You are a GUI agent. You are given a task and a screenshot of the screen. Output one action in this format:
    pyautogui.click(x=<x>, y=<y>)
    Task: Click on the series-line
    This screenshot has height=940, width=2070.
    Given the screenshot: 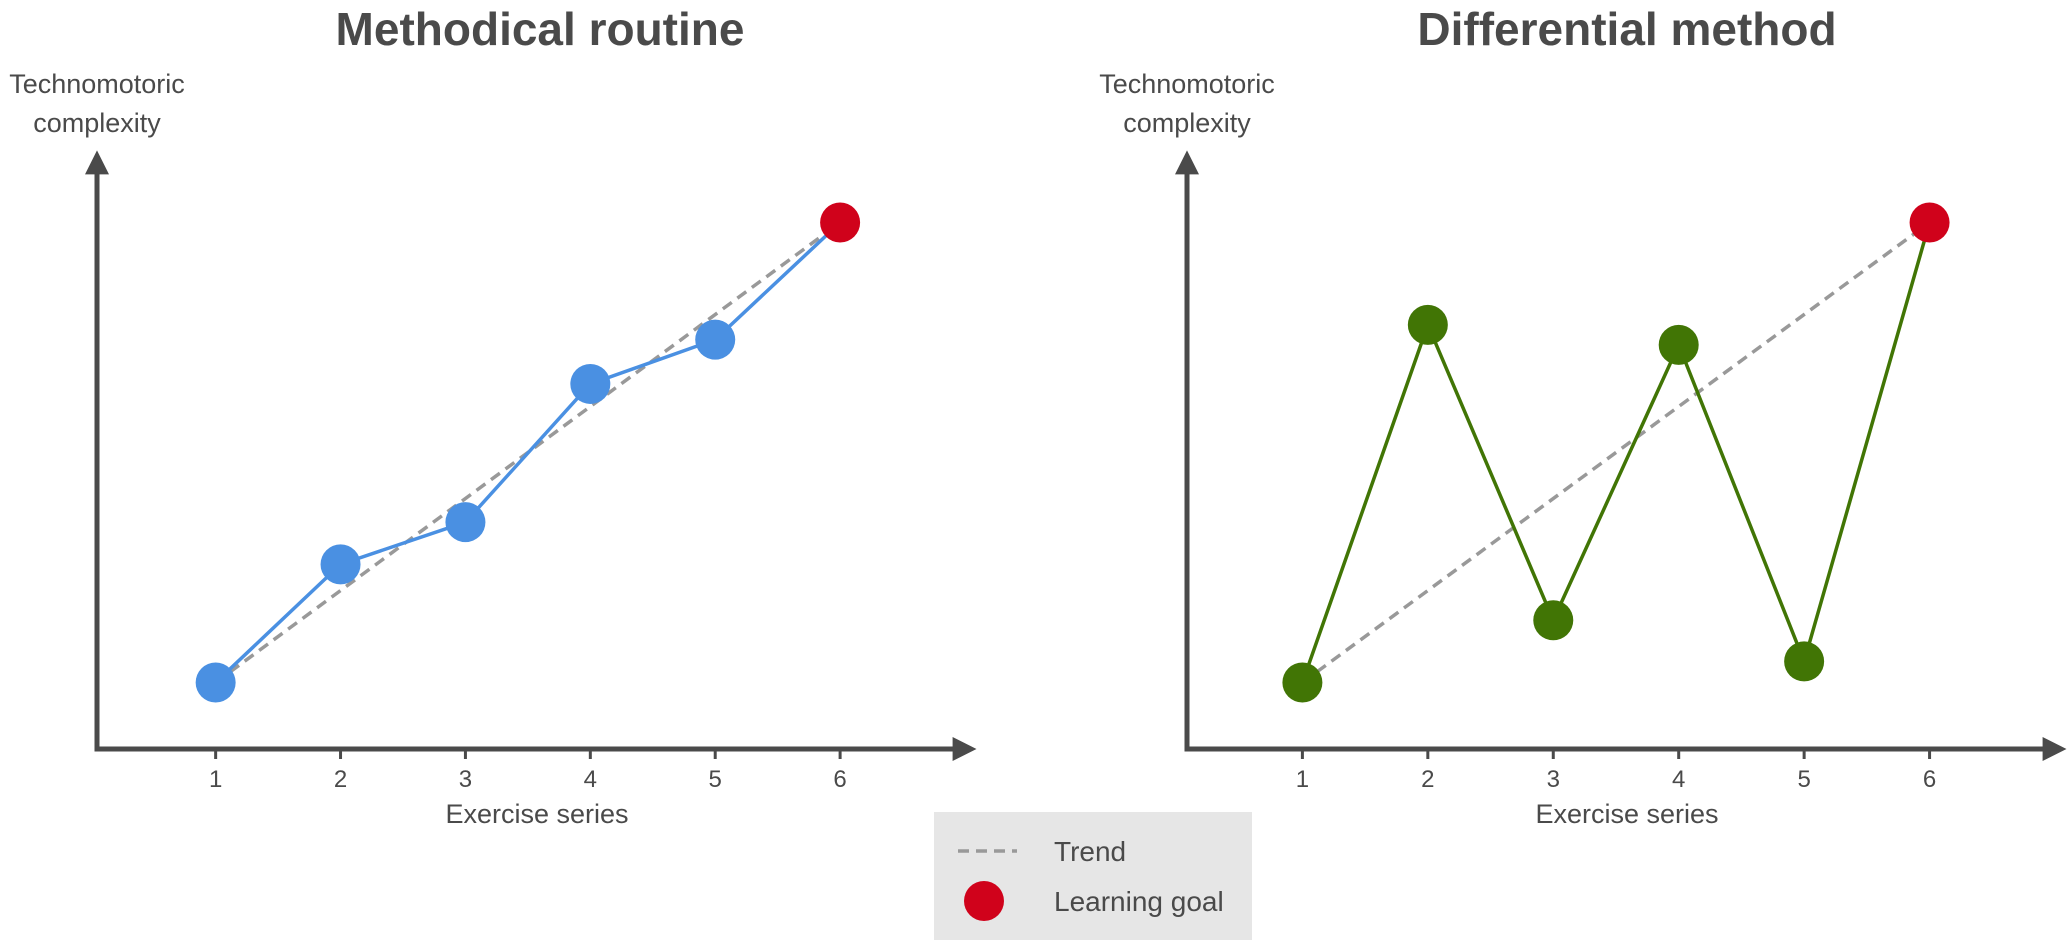 What is the action you would take?
    pyautogui.click(x=528, y=452)
    